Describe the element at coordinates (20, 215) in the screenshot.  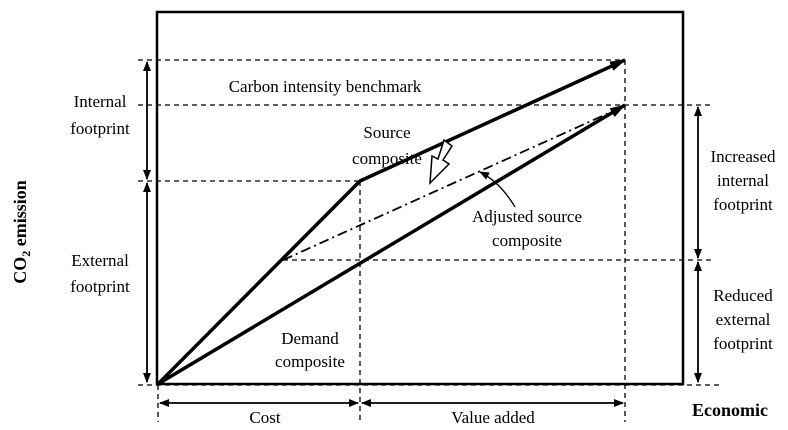
I see `y-axis-rest: emission` at that location.